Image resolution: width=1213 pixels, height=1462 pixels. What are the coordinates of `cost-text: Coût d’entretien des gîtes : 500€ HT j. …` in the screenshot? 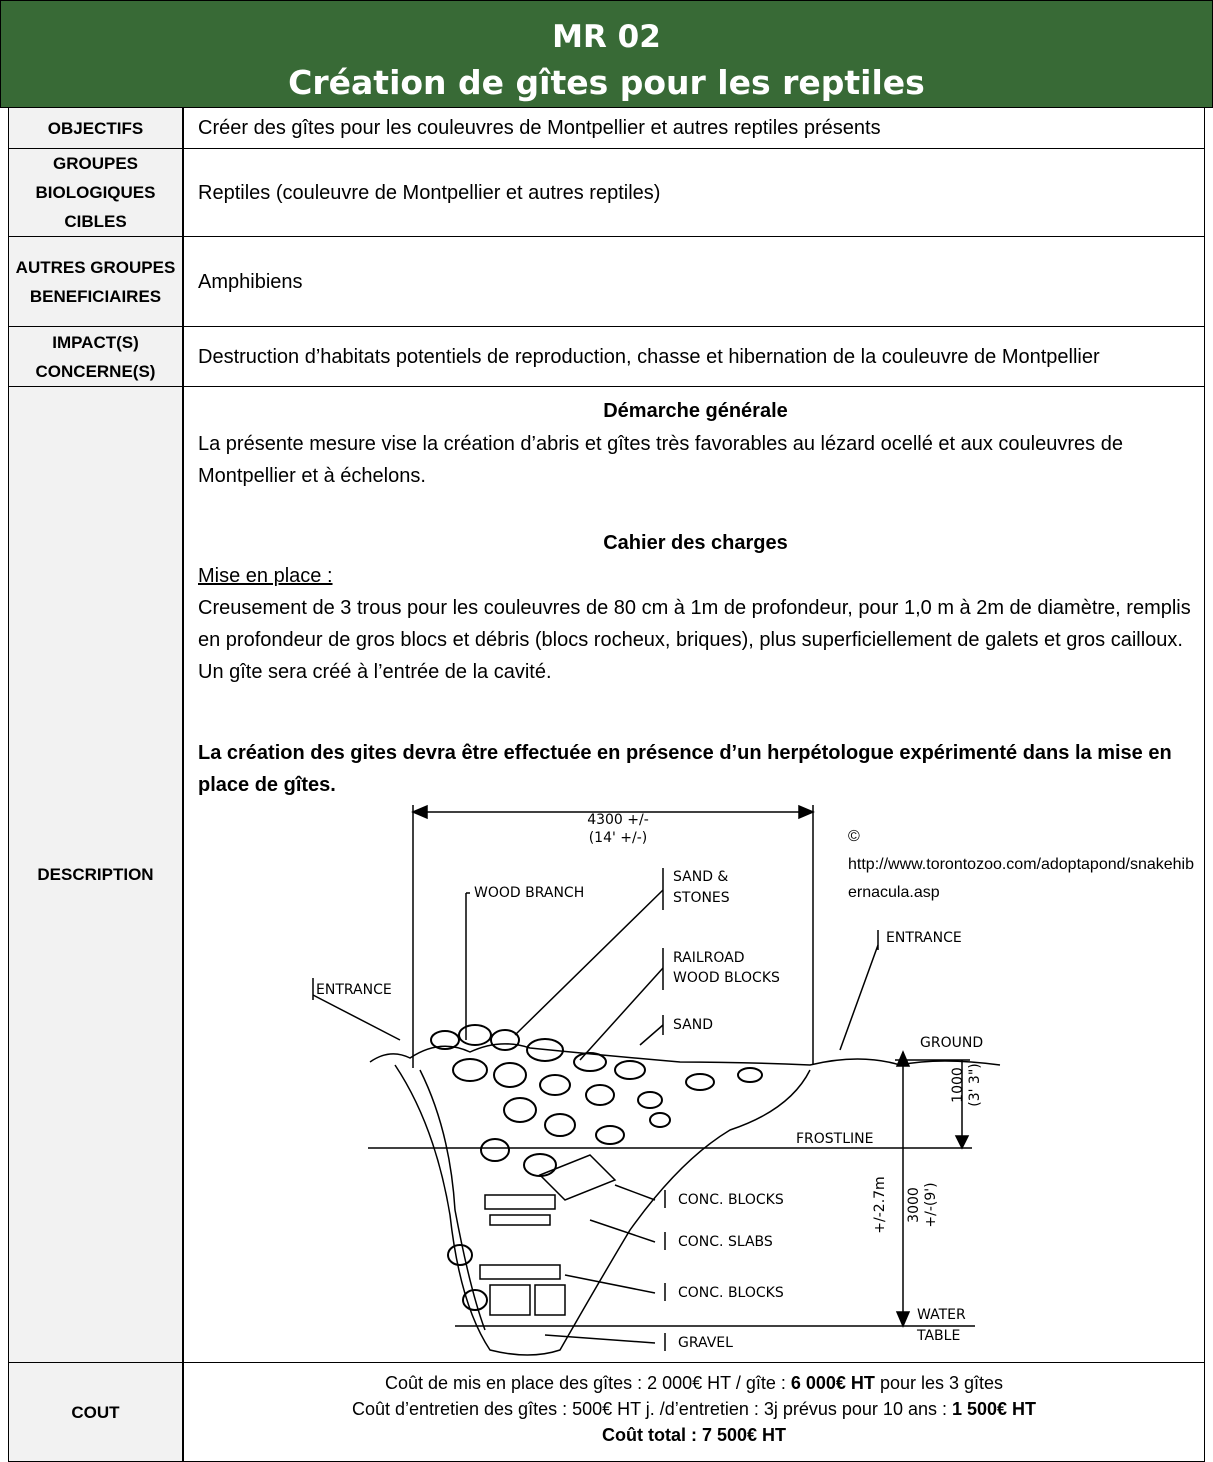 It's located at (651, 1409).